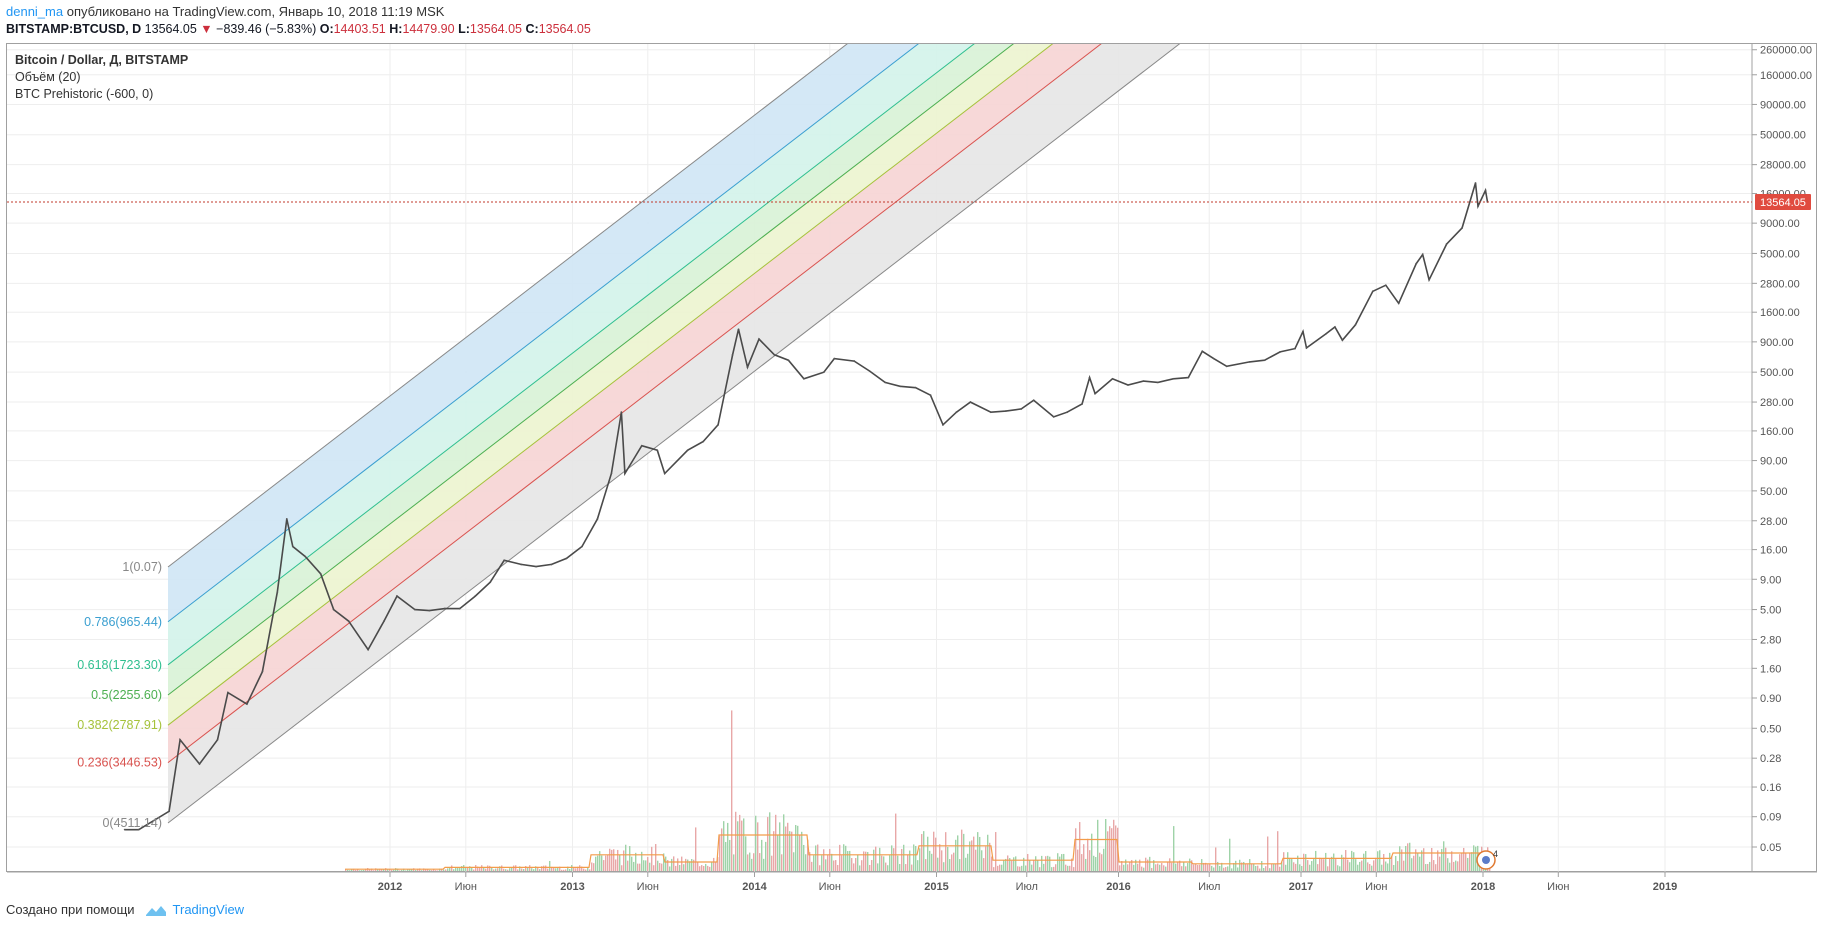 This screenshot has width=1824, height=931. Describe the element at coordinates (35, 11) in the screenshot. I see `author-link: denni_ma` at that location.